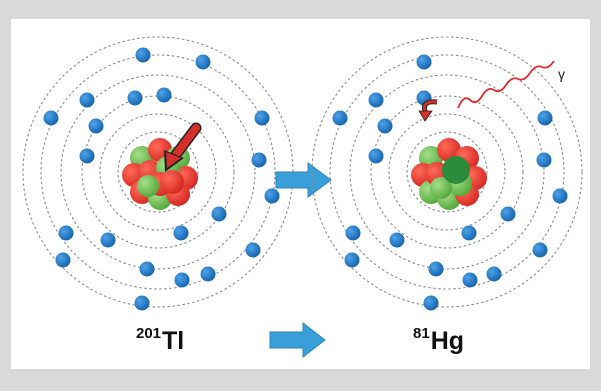 The height and width of the screenshot is (391, 601). I want to click on right-isotope-label: 81Hg, so click(438, 340).